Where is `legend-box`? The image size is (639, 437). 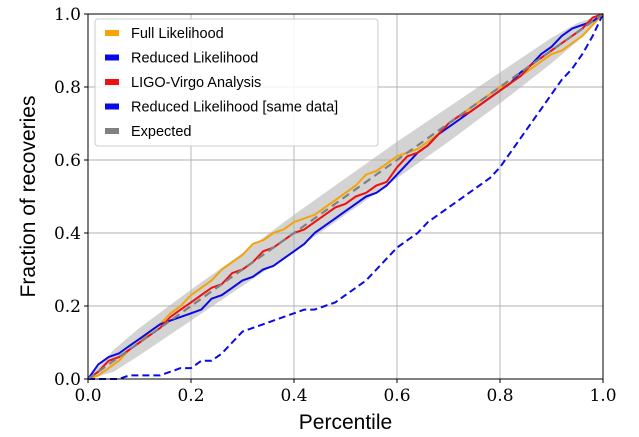 legend-box is located at coordinates (236, 82).